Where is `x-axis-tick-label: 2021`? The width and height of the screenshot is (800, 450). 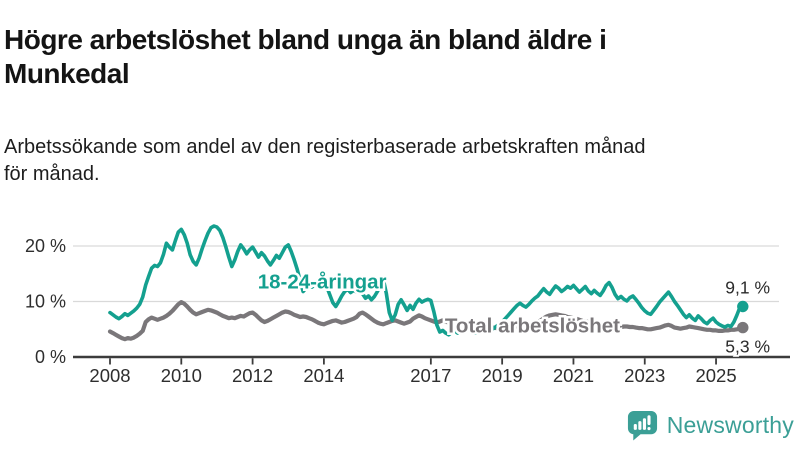 x-axis-tick-label: 2021 is located at coordinates (573, 375).